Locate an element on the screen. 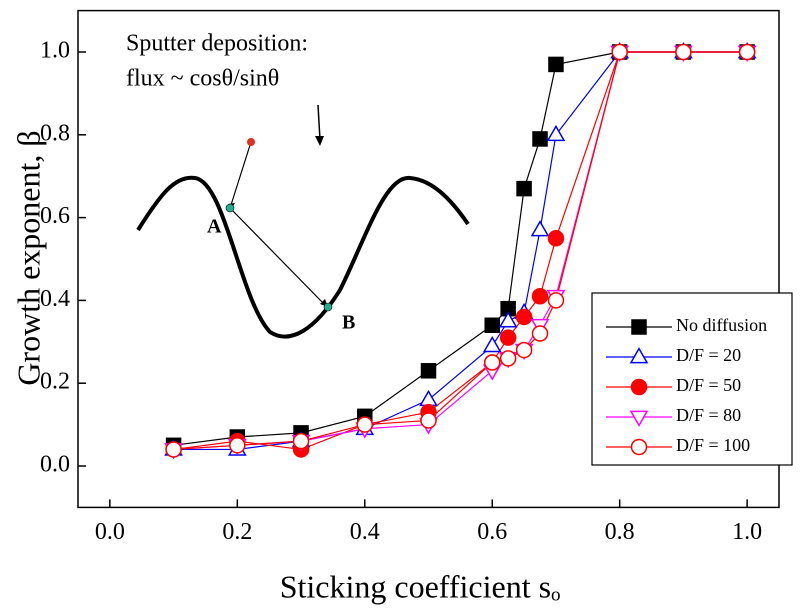 This screenshot has width=800, height=609. x-tick-label: 0.0 is located at coordinates (110, 532).